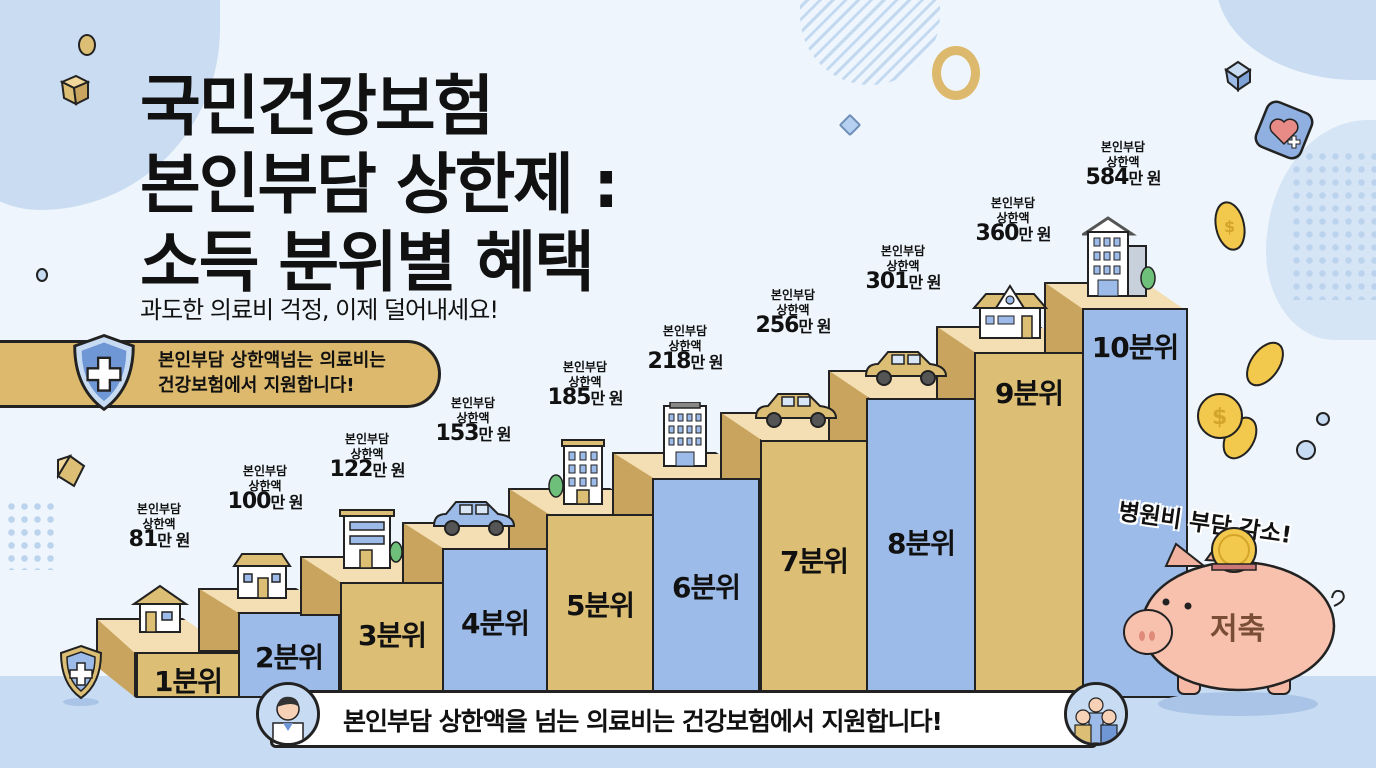 The height and width of the screenshot is (768, 1376). What do you see at coordinates (585, 385) in the screenshot?
I see `value-caption-q5: 본인부담 상한액 185만 원` at bounding box center [585, 385].